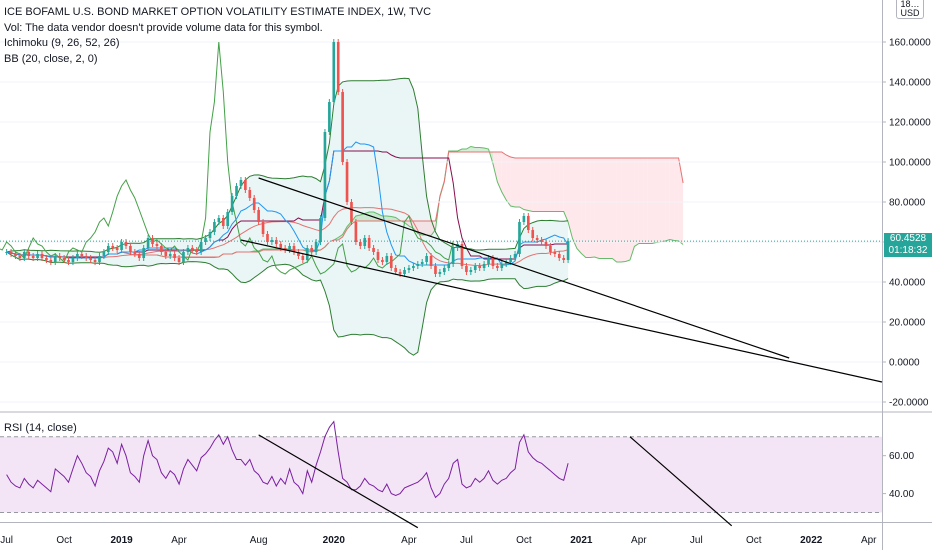 This screenshot has width=932, height=550. Describe the element at coordinates (441, 474) in the screenshot. I see `rsi-band` at that location.